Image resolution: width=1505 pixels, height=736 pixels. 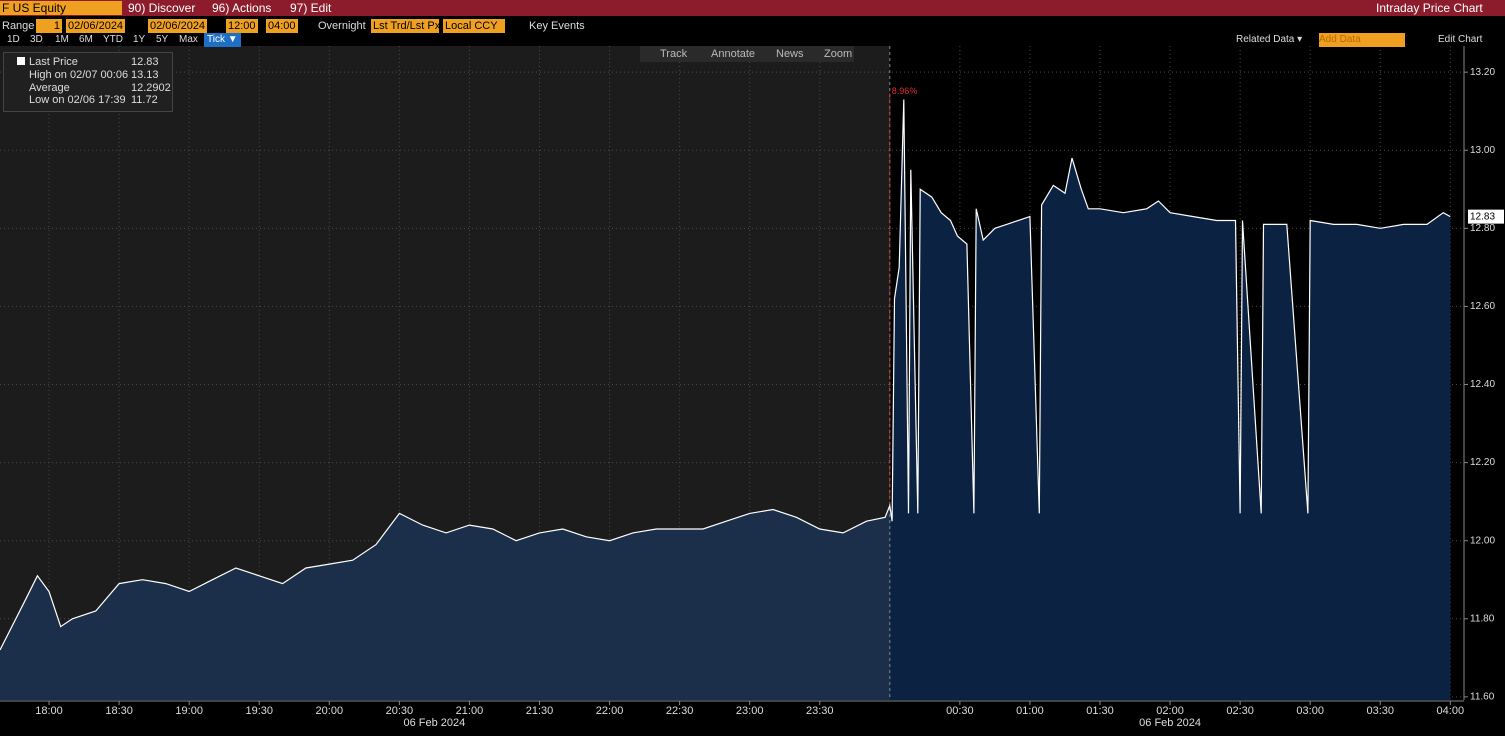 What do you see at coordinates (151, 88) in the screenshot?
I see `legend-value: 12.2902` at bounding box center [151, 88].